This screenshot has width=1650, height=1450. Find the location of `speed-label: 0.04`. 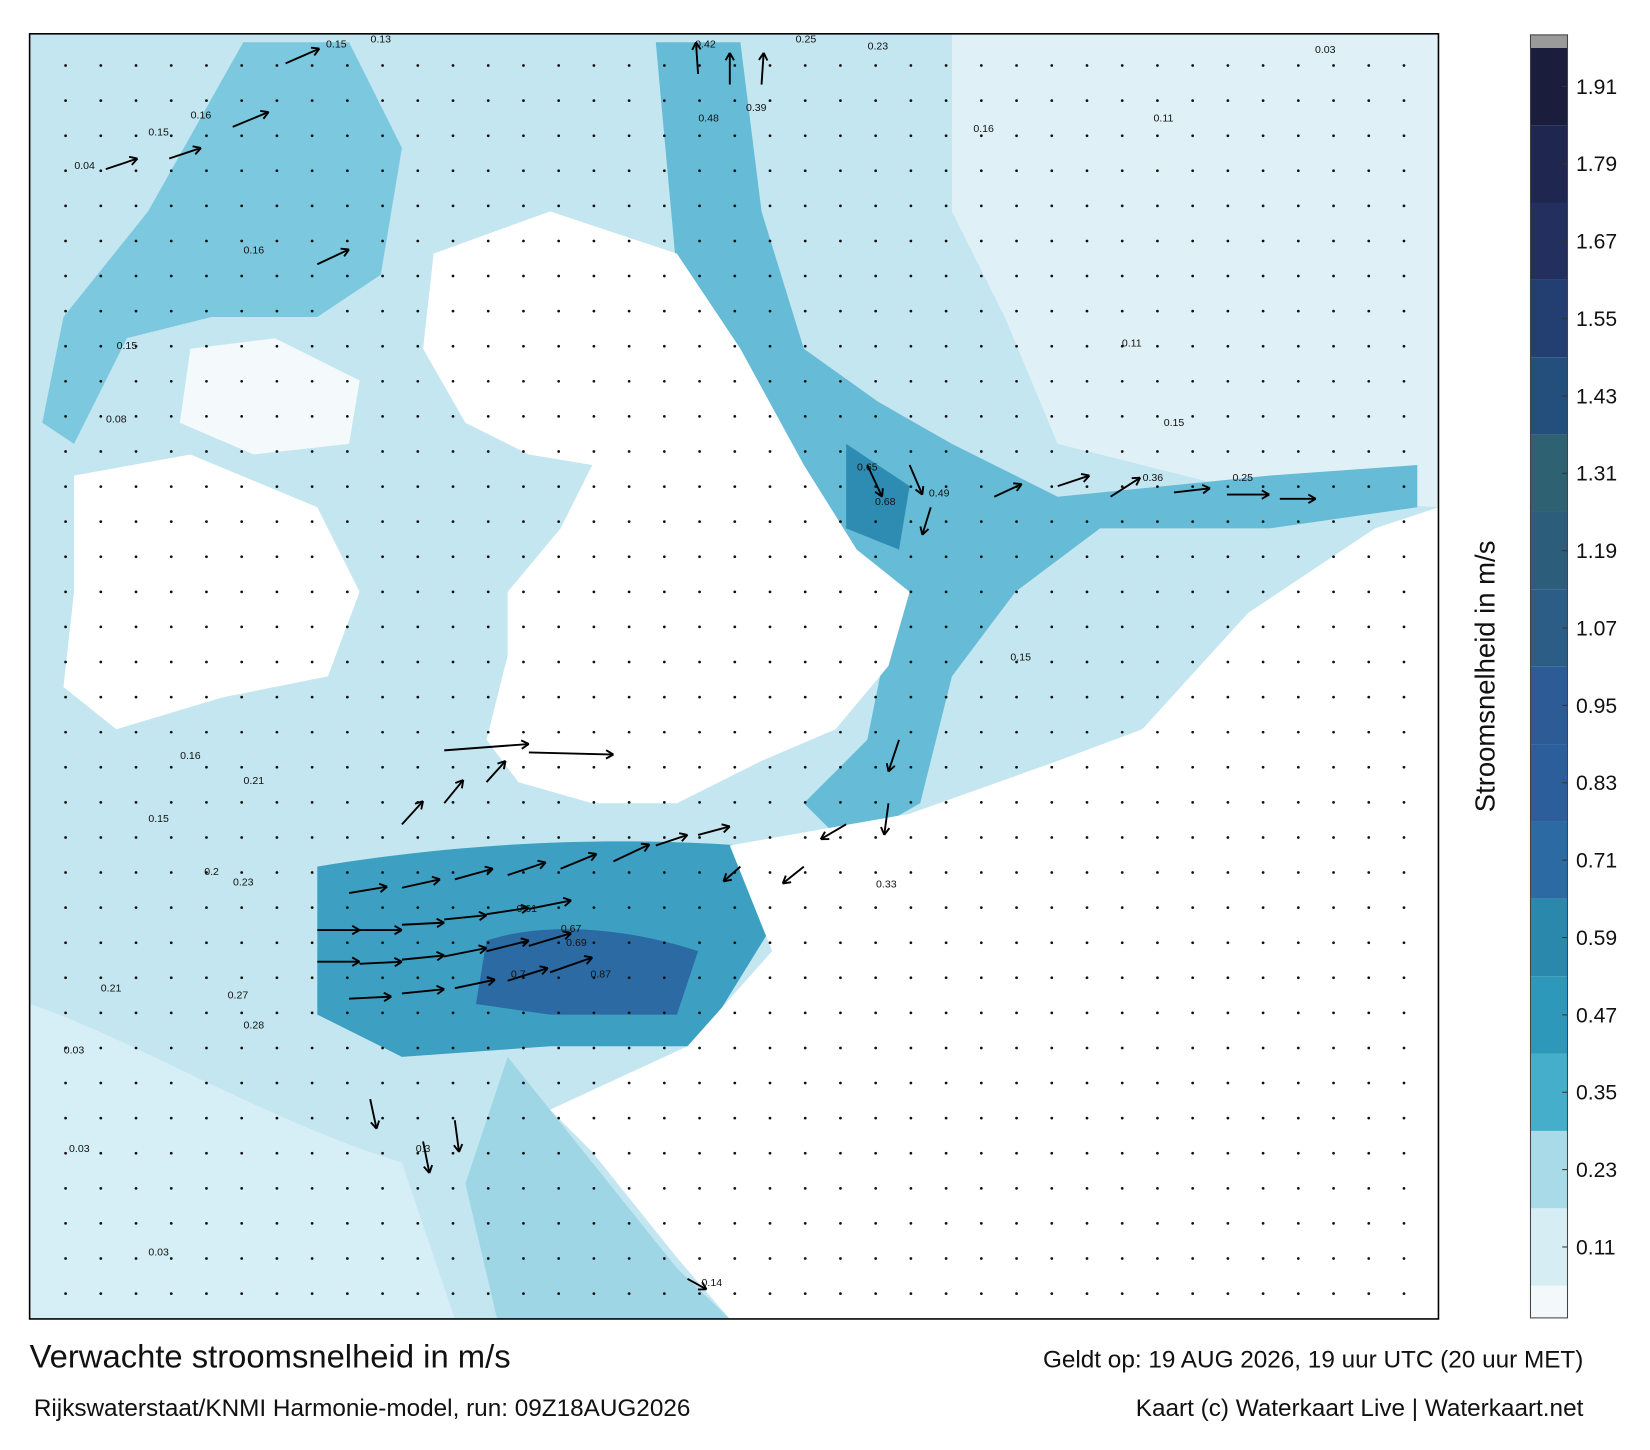

speed-label: 0.04 is located at coordinates (84, 166).